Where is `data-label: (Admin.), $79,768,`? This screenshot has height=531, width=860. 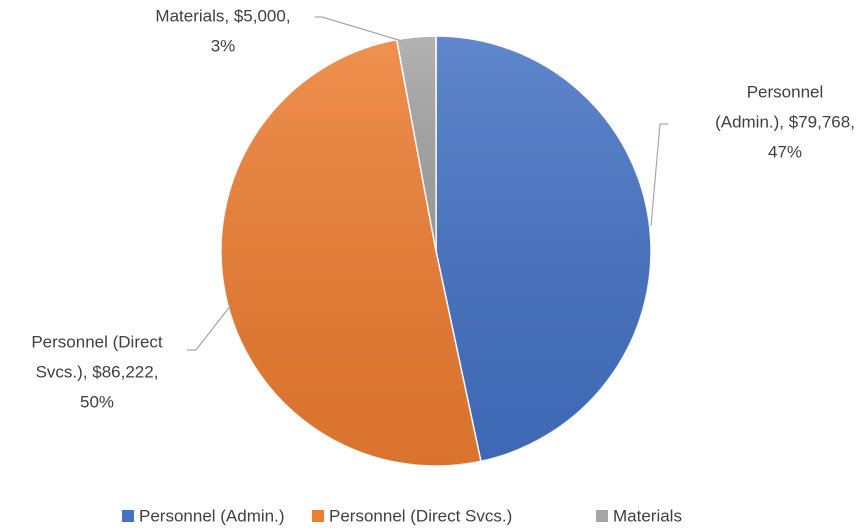 data-label: (Admin.), $79,768, is located at coordinates (785, 121).